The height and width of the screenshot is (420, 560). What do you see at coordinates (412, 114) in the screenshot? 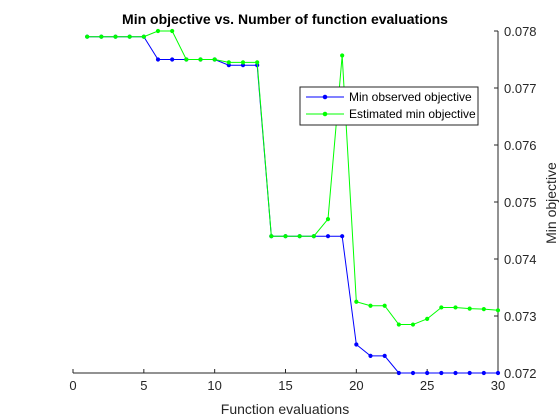
I see `legend-label: Estimated min objective` at bounding box center [412, 114].